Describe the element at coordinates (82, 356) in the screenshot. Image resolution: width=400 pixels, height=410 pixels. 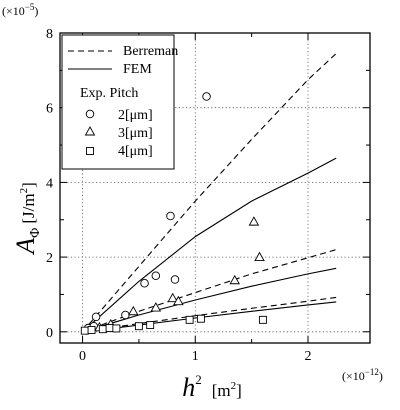
I see `x-tick-label: 0` at that location.